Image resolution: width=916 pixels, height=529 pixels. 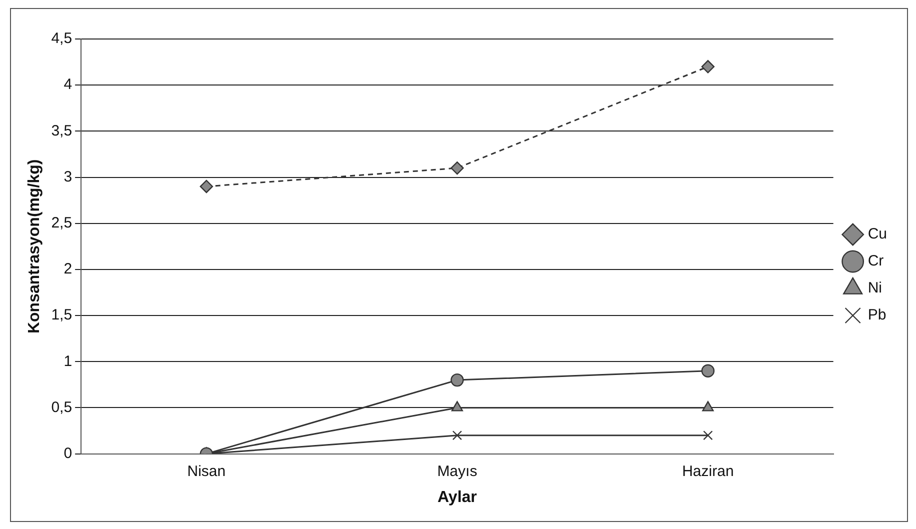 What do you see at coordinates (876, 261) in the screenshot?
I see `legend-label: Cr` at bounding box center [876, 261].